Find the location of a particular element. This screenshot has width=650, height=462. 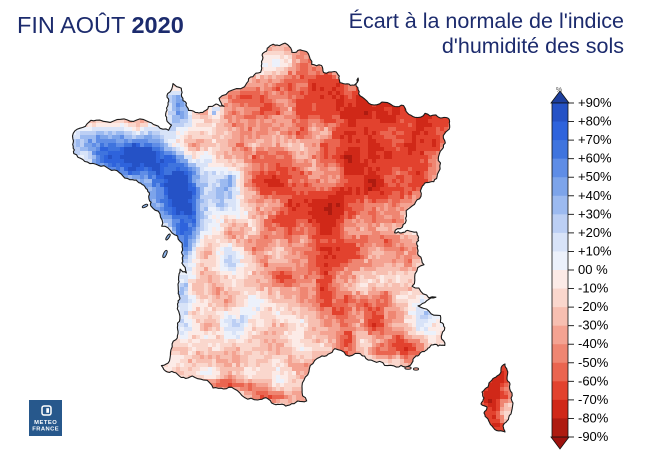

svg-text: FRANCE is located at coordinates (45, 430).